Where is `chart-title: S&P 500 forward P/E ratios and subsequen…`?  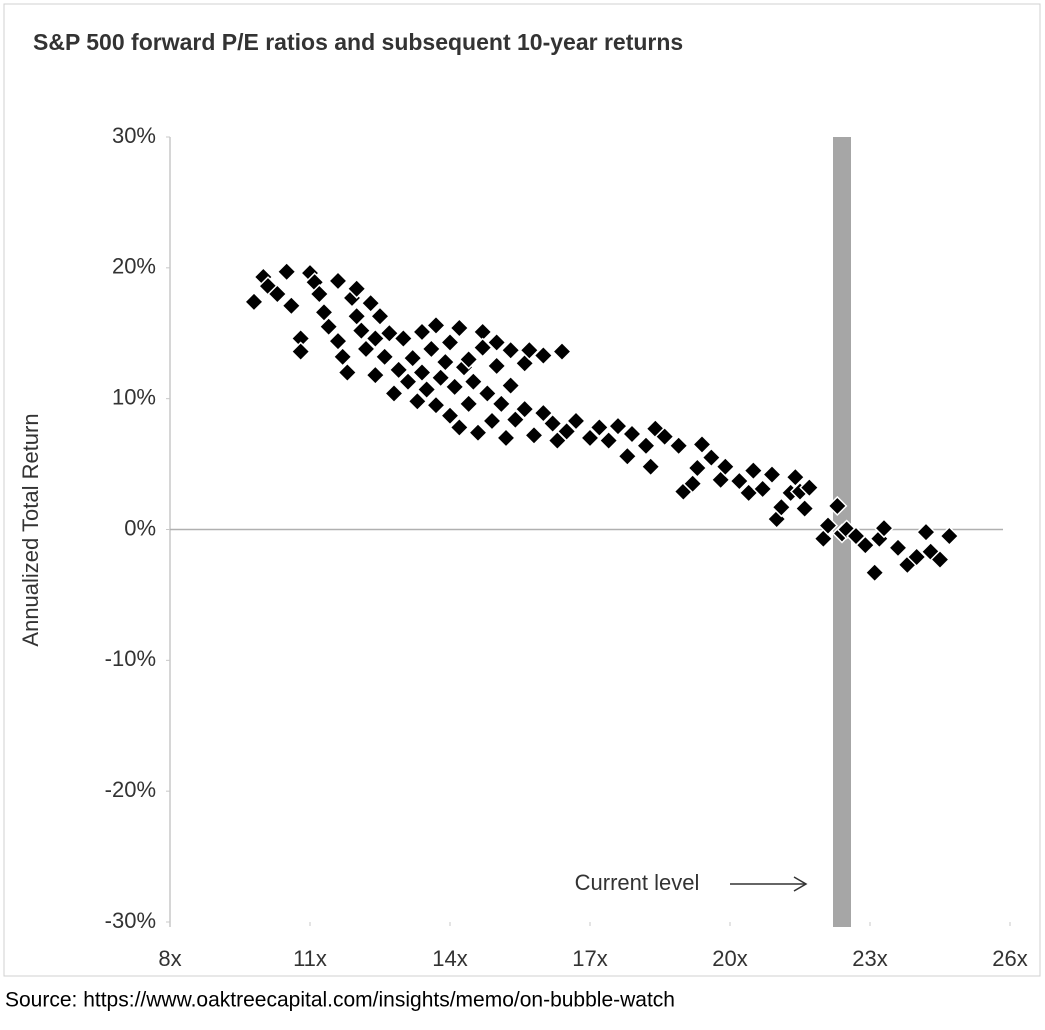
chart-title: S&P 500 forward P/E ratios and subsequen… is located at coordinates (358, 42).